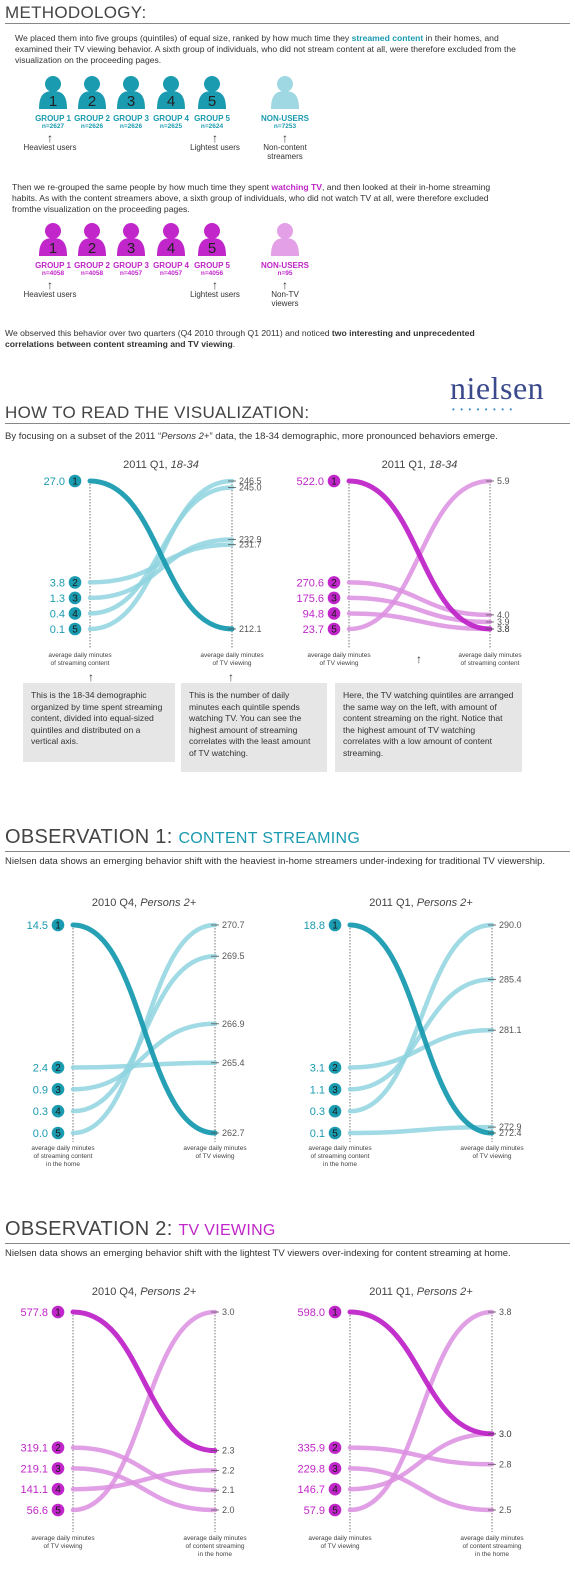 This screenshot has height=1584, width=575. I want to click on lightest-users-label-2: ↑ Lightest users, so click(215, 289).